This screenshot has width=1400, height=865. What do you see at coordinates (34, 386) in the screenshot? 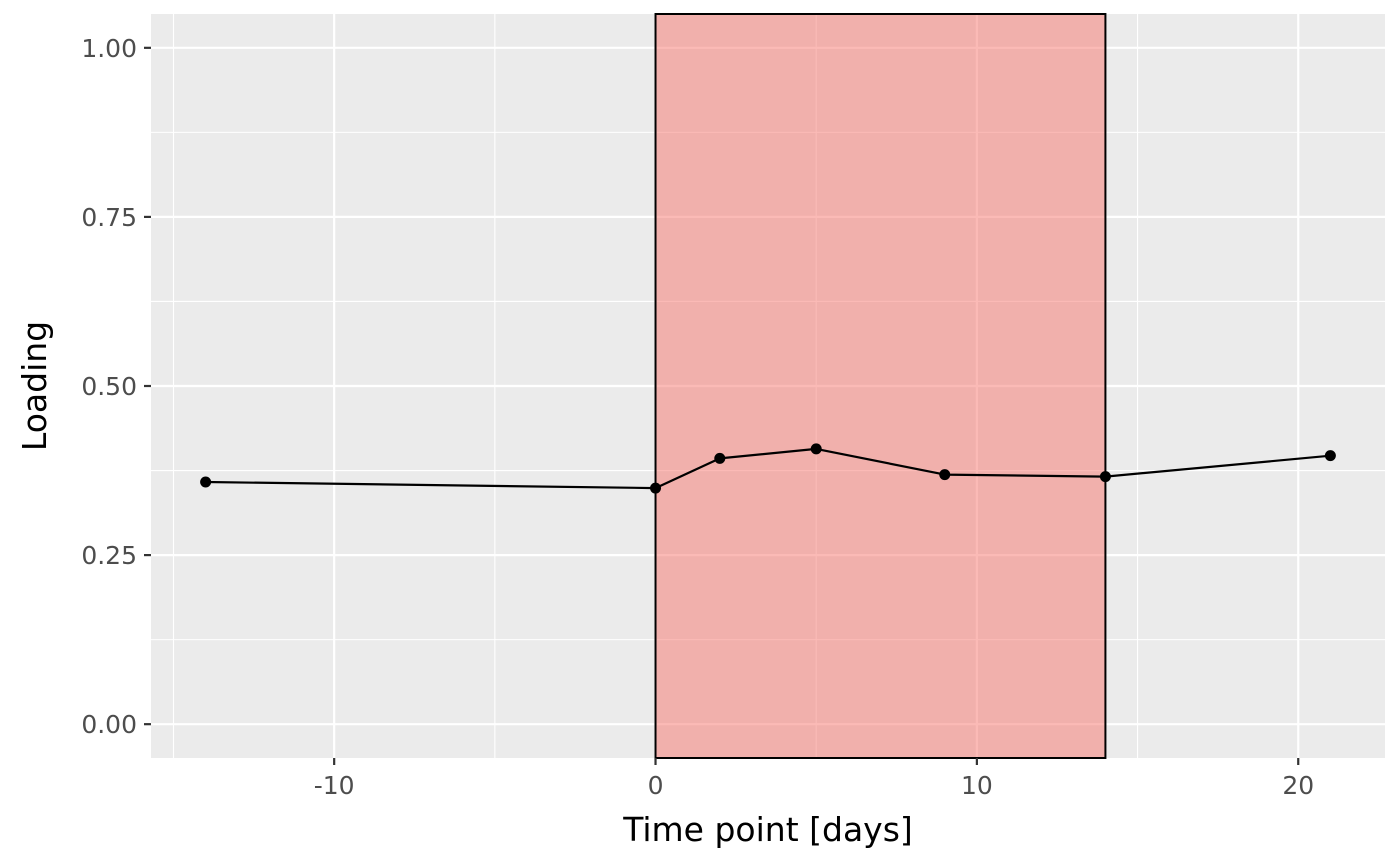
I see `y-axis-title: Loading` at bounding box center [34, 386].